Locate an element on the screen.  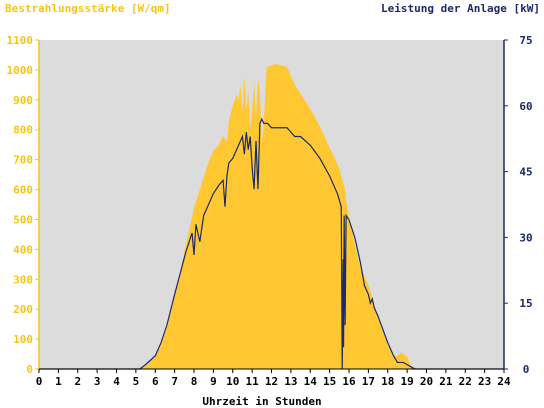
x-tick-label: 9 is located at coordinates (213, 381).